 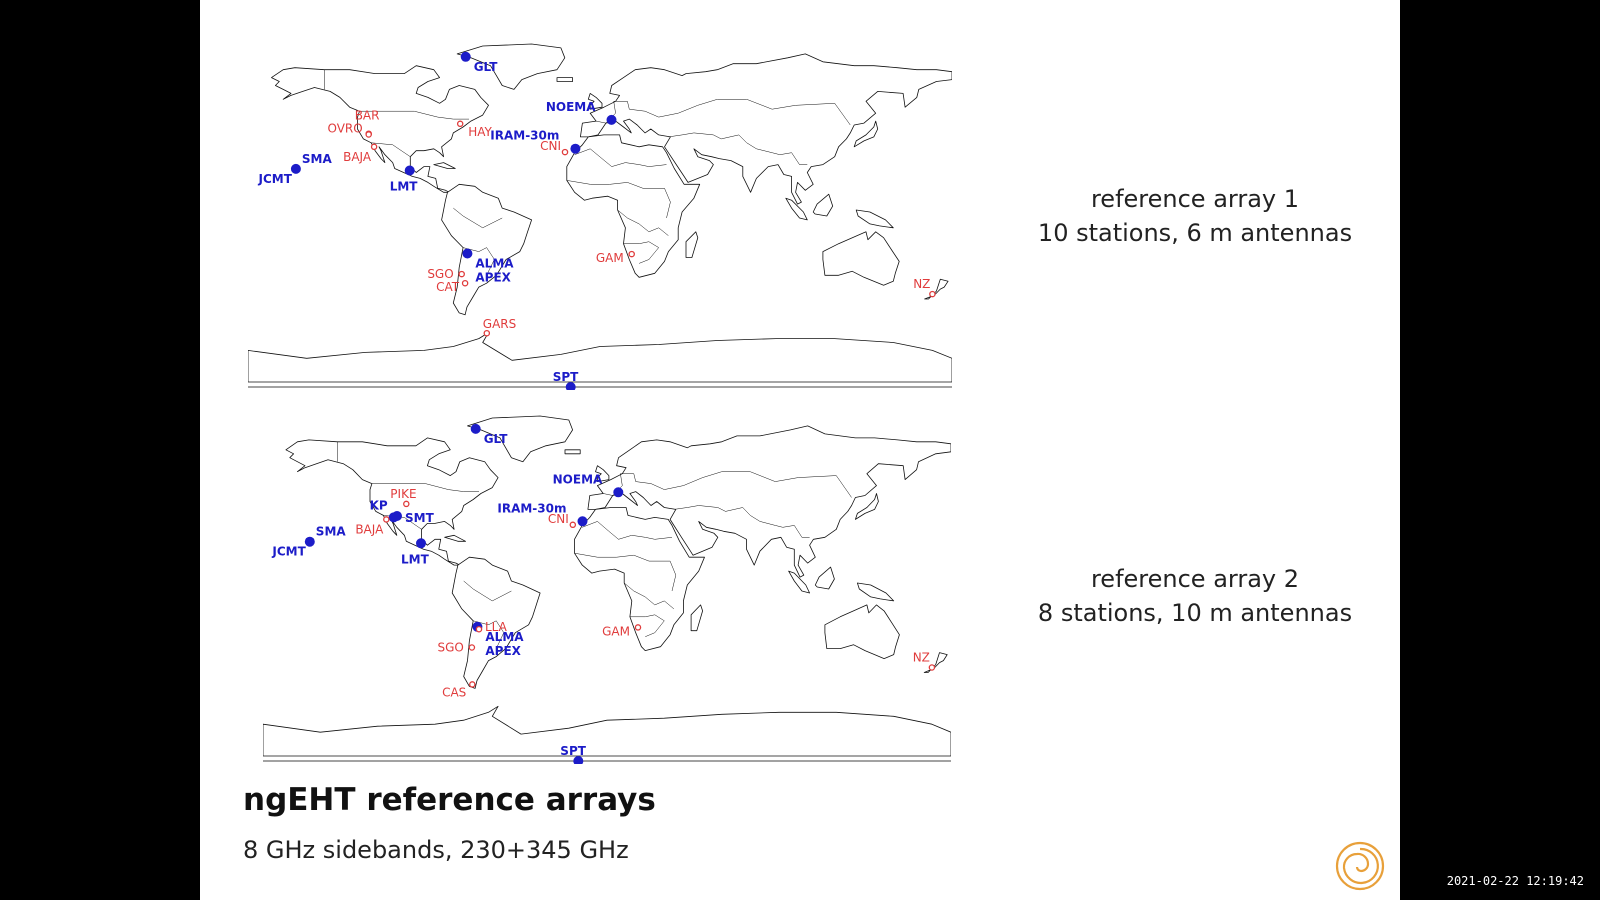 I want to click on station-marker-cas, so click(x=472, y=684).